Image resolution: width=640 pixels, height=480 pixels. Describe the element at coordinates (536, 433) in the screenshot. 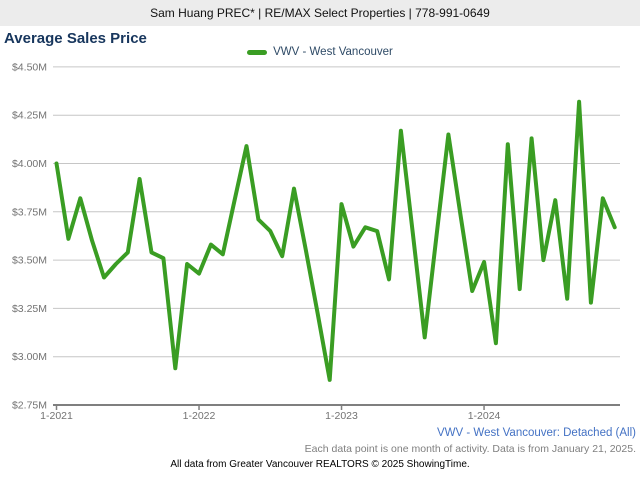

I see `series-detail-link: VWV - West Vancouver: Detached (All)` at that location.